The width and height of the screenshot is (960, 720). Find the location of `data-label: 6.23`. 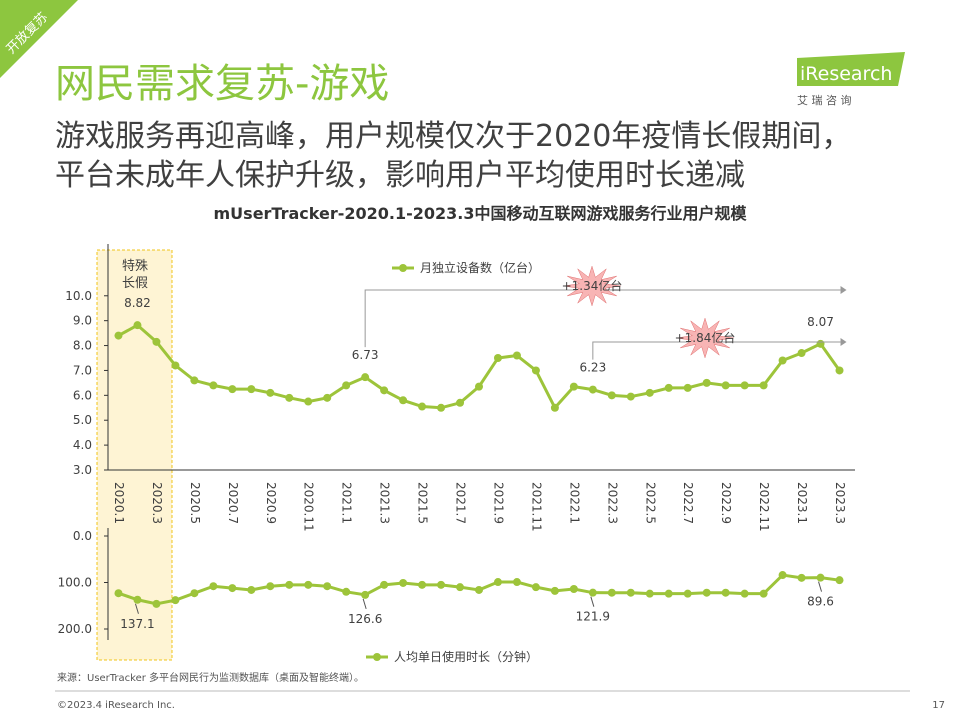

data-label: 6.23 is located at coordinates (592, 368).